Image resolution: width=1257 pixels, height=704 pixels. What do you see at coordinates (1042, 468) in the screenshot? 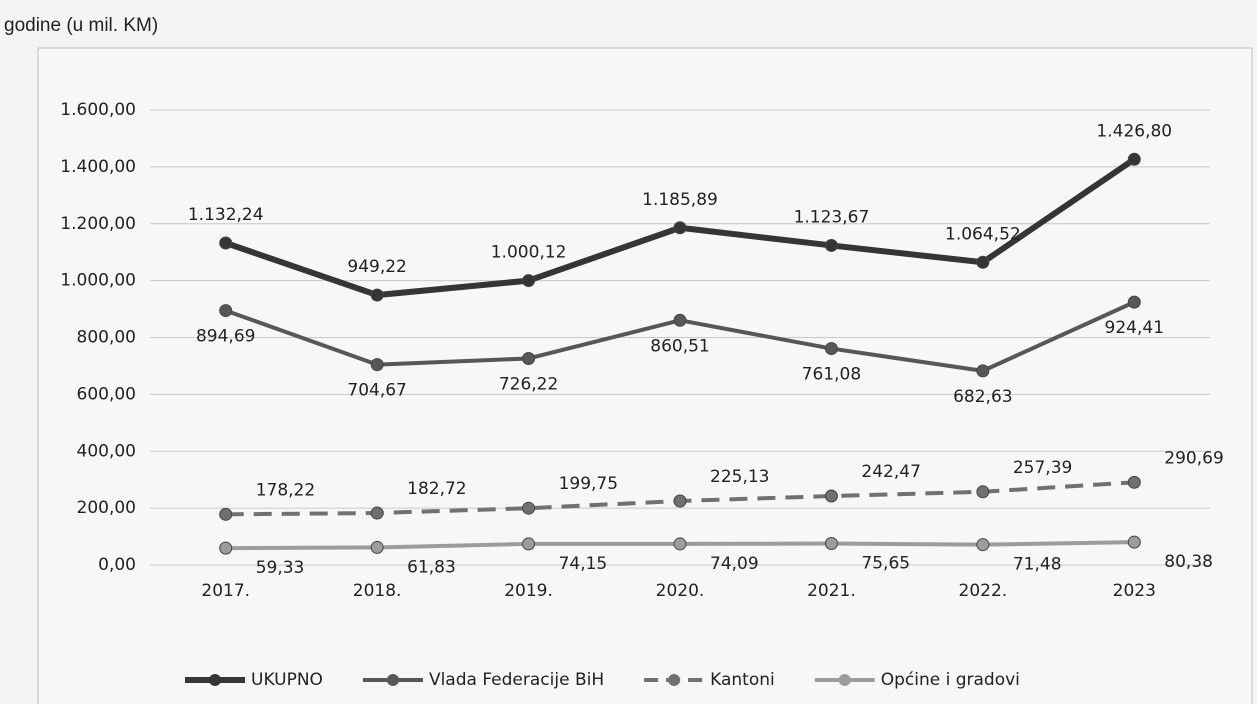
I see `data-label: 257,39` at bounding box center [1042, 468].